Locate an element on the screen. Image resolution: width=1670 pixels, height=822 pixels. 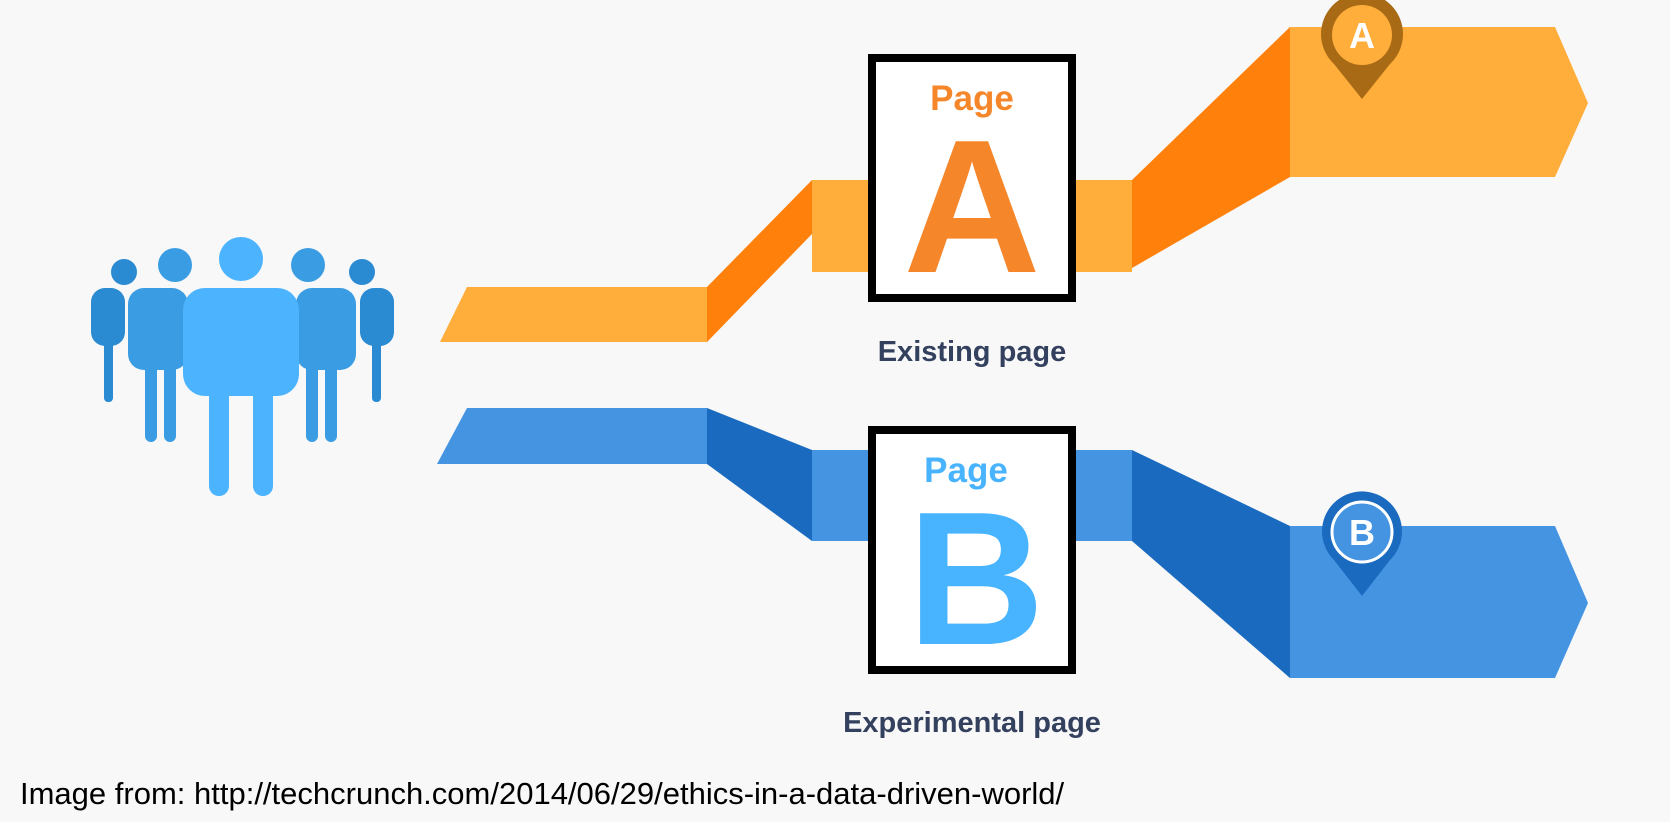
page-a-letter: A is located at coordinates (971, 207).